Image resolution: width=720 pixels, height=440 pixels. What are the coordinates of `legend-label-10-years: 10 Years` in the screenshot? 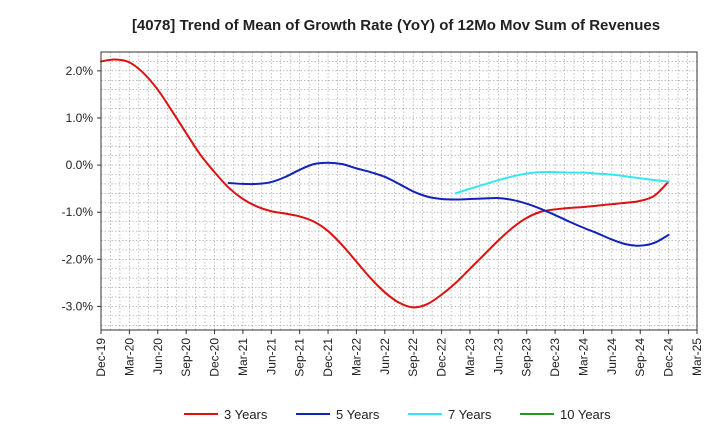 It's located at (585, 414).